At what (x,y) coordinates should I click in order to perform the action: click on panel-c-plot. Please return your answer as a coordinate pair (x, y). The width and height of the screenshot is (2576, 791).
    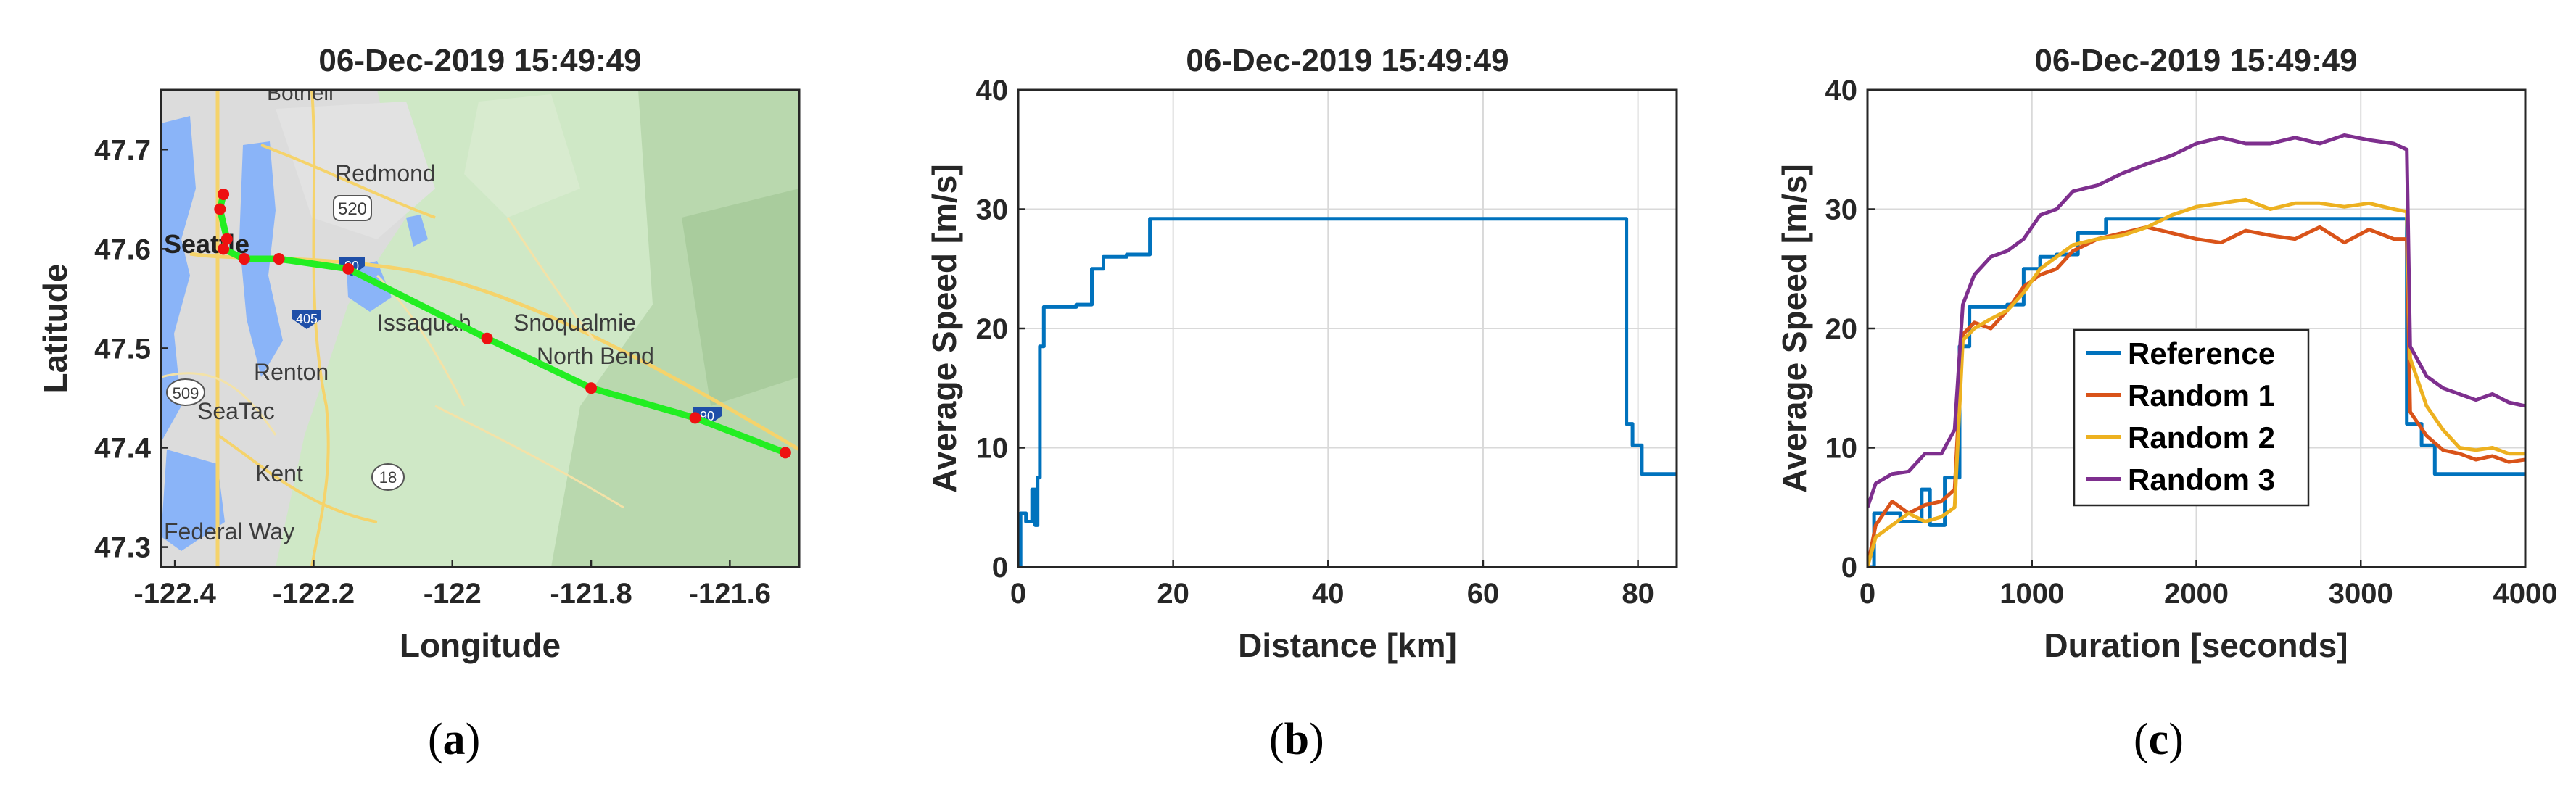
    Looking at the image, I should click on (2196, 350).